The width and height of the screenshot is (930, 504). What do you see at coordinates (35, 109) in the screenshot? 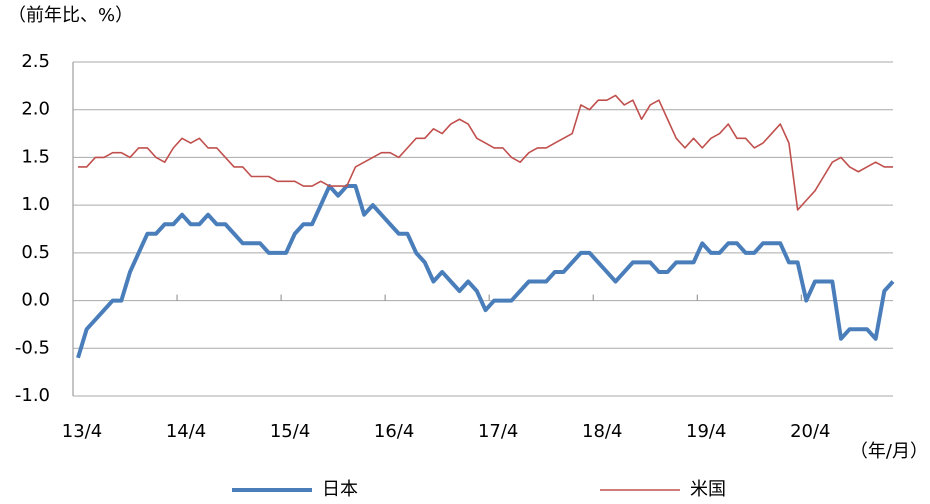
I see `y-tick-label: 2.0` at bounding box center [35, 109].